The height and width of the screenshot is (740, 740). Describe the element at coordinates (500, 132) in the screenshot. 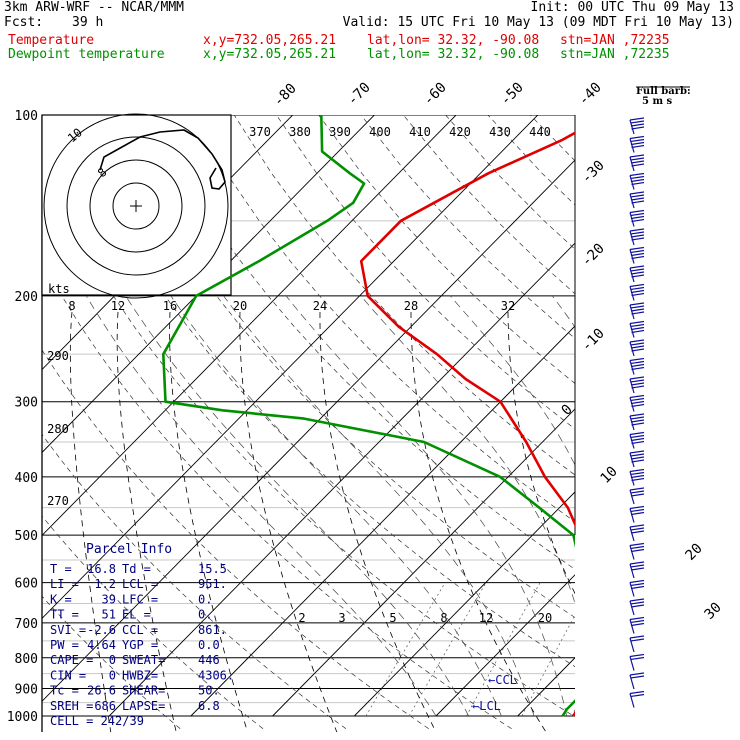

I see `theta-label: 430` at that location.